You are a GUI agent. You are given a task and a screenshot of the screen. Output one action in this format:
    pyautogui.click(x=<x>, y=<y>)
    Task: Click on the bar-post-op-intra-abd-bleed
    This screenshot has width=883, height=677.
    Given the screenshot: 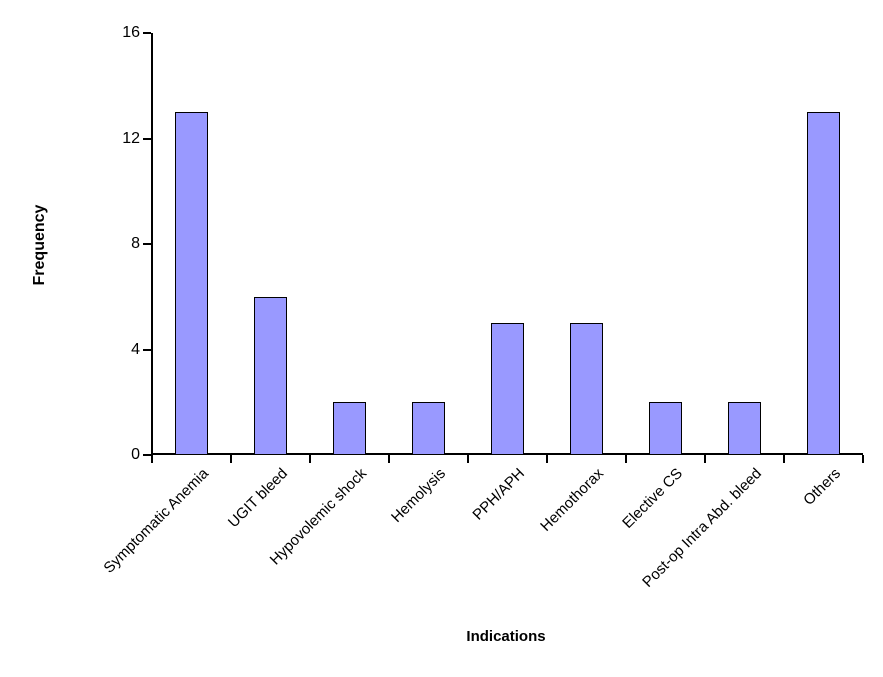 What is the action you would take?
    pyautogui.click(x=744, y=428)
    